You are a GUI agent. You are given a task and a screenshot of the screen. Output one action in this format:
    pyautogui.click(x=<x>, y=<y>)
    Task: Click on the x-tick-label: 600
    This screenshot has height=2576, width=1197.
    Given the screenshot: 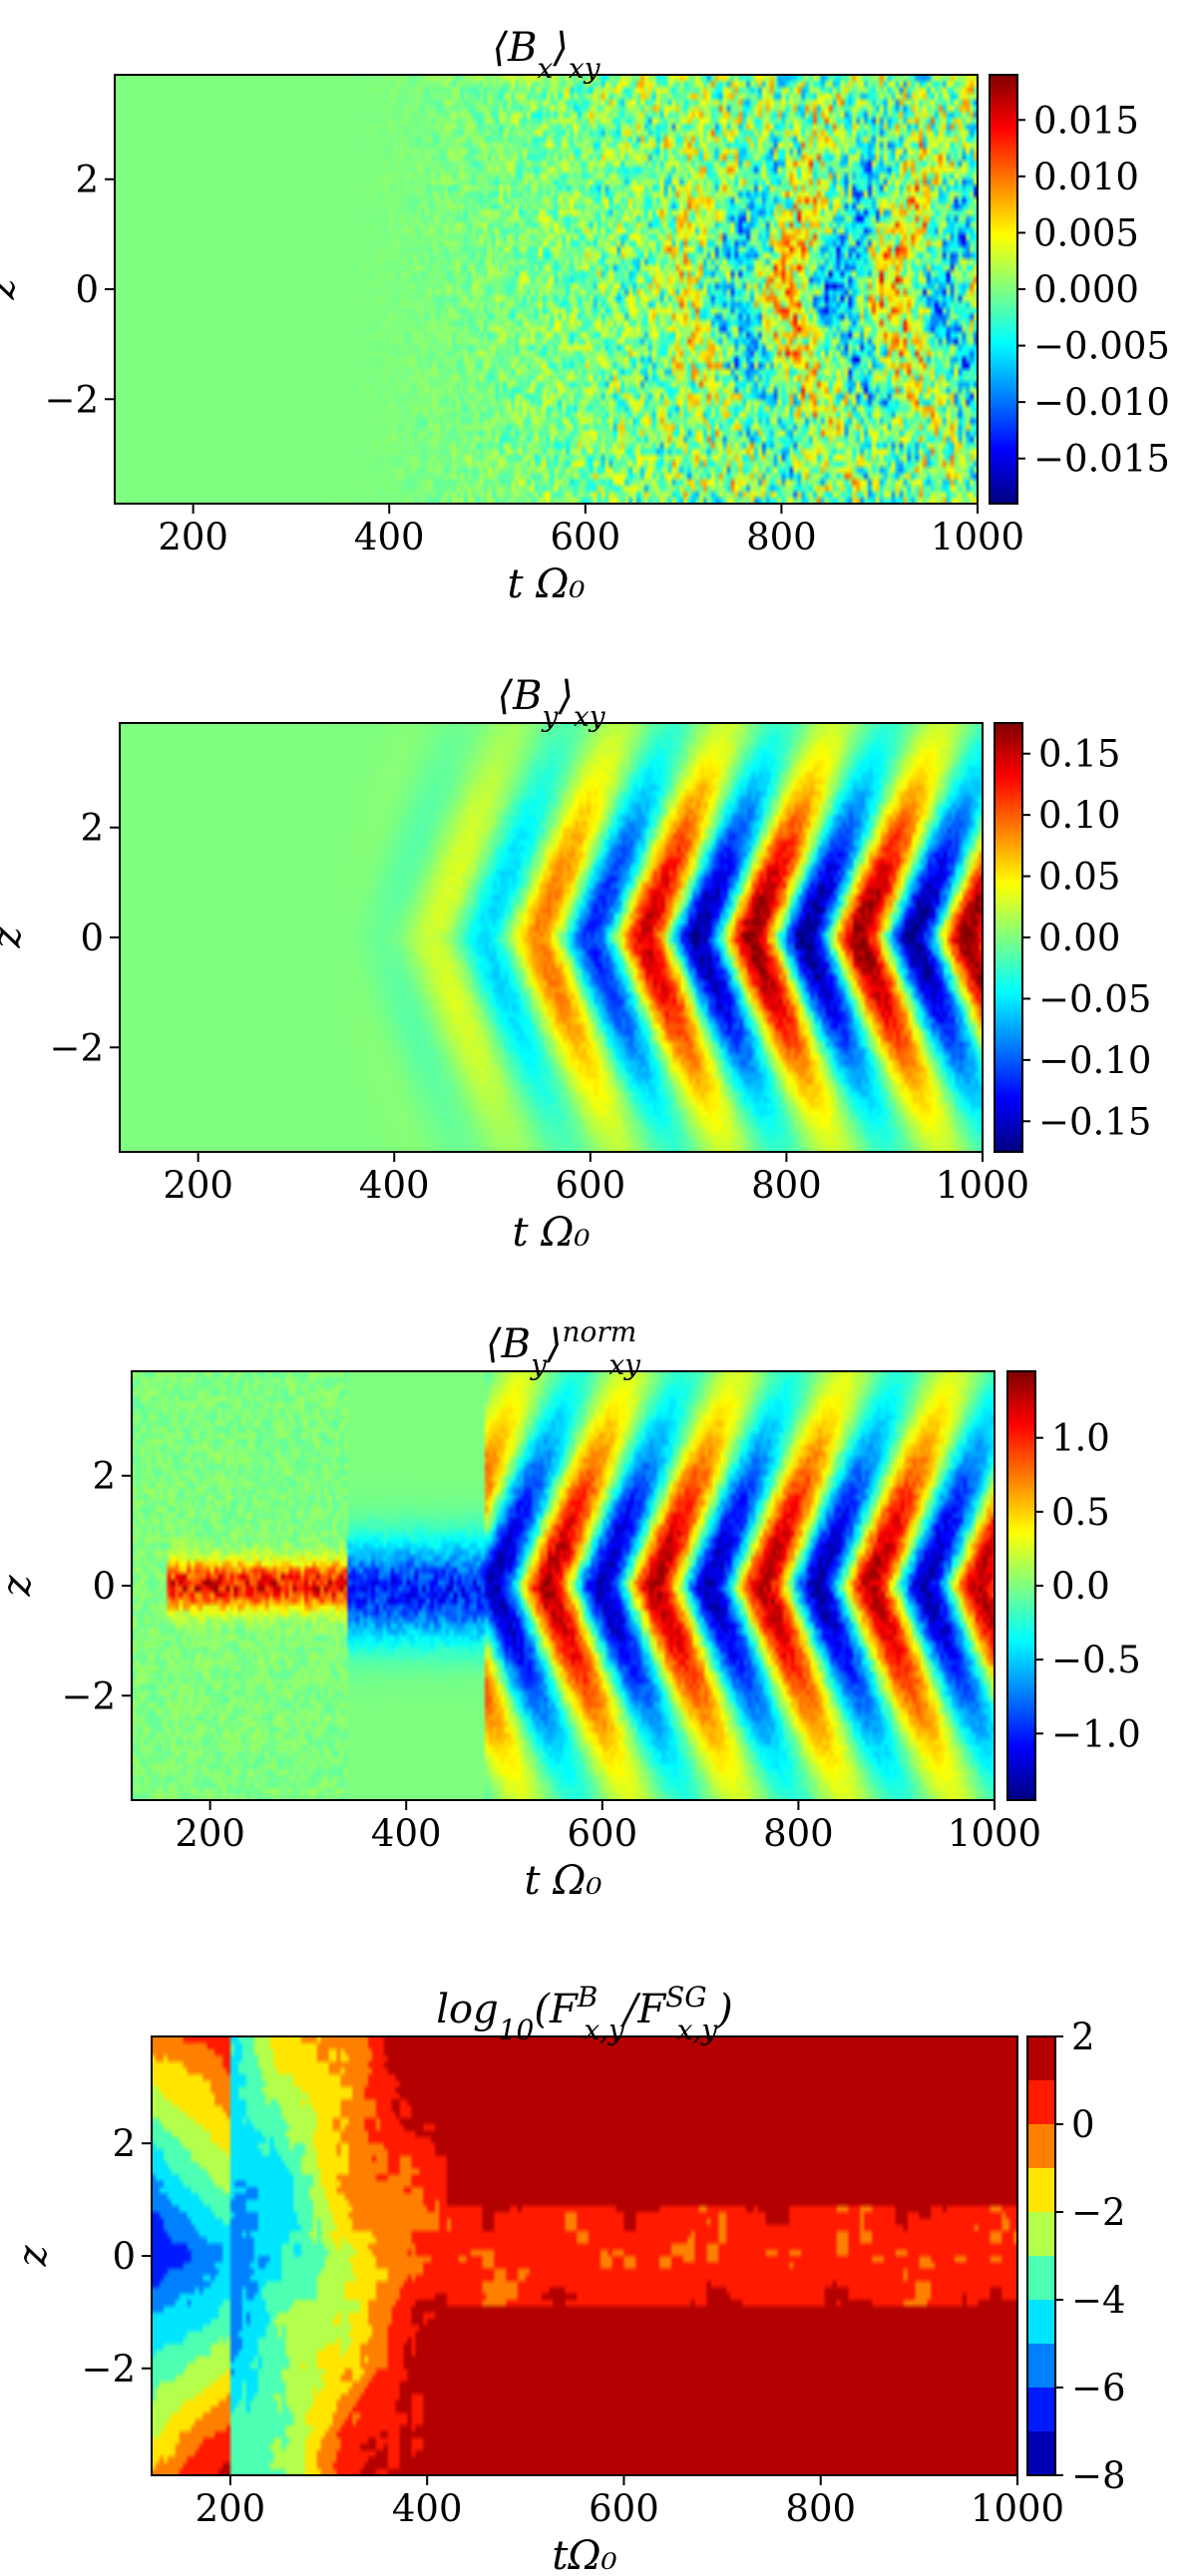 What is the action you would take?
    pyautogui.click(x=603, y=1834)
    